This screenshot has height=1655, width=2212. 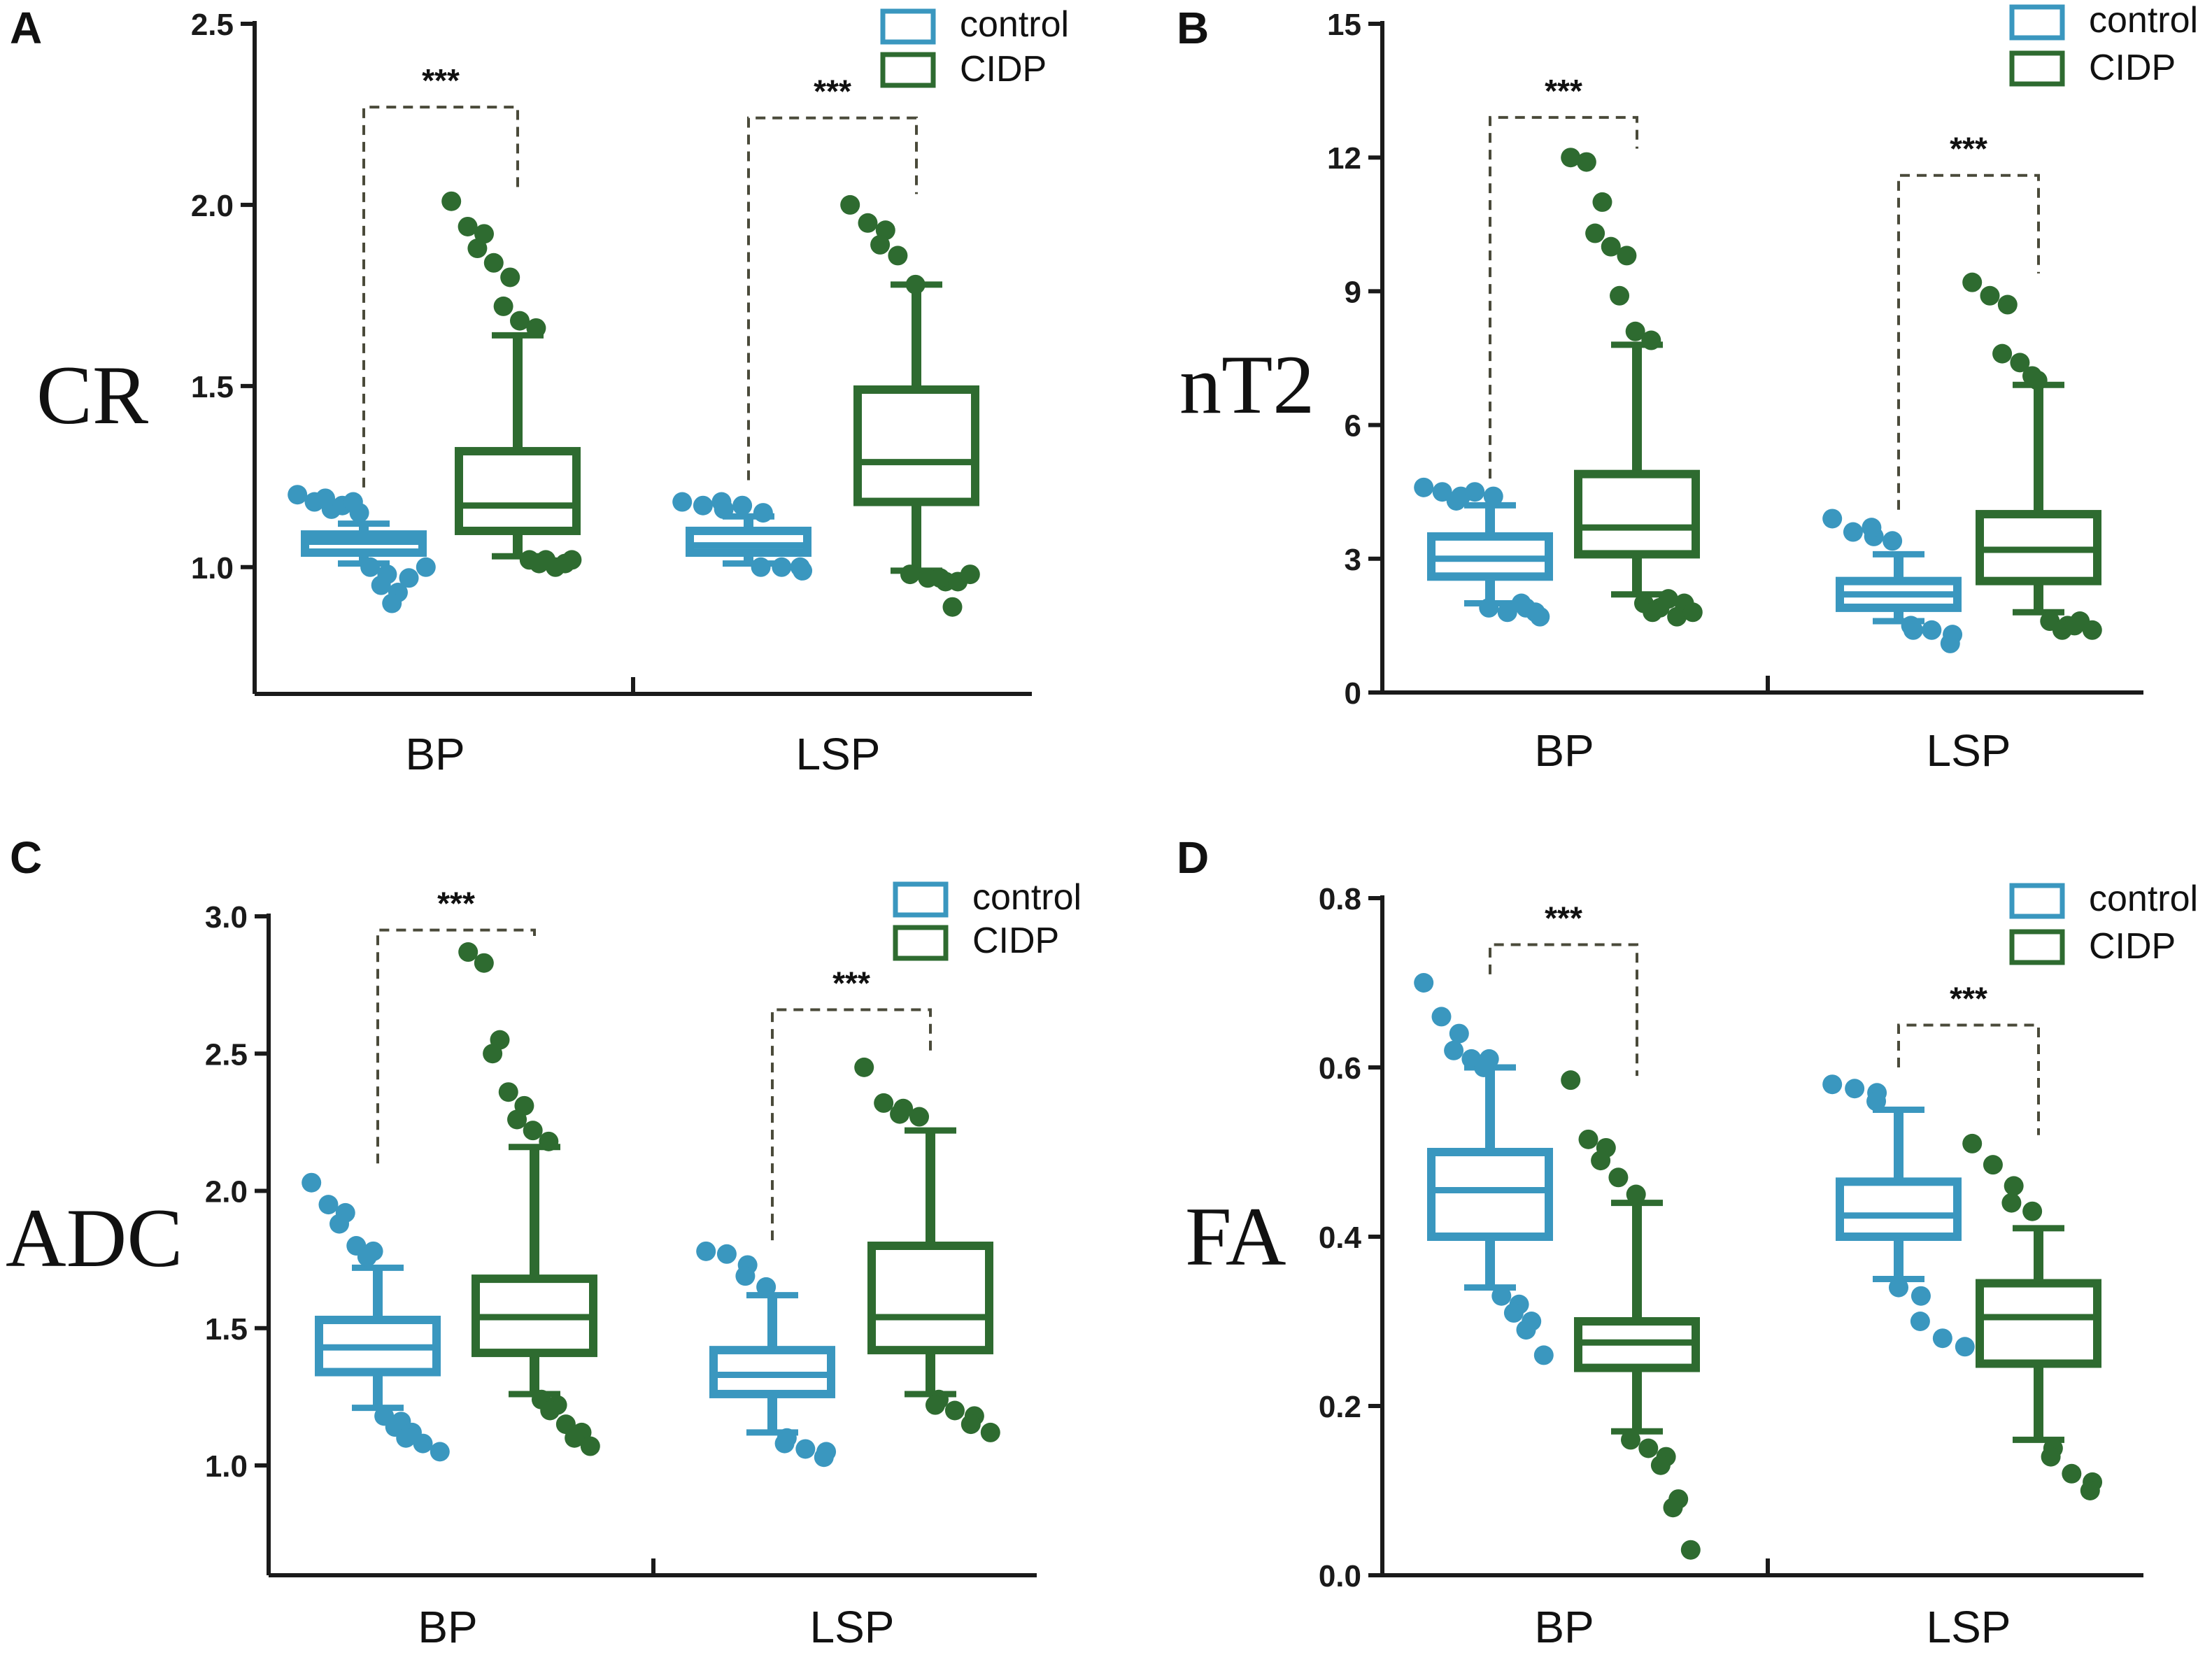 I want to click on panel-c-xcat-lsp: LSP, so click(x=852, y=1627).